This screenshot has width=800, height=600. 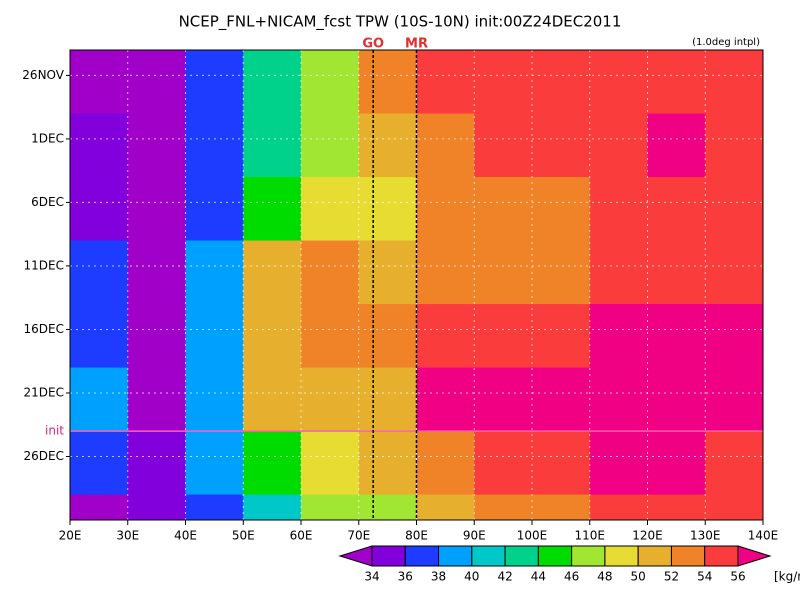 I want to click on colorbar-label: 56, so click(x=737, y=577).